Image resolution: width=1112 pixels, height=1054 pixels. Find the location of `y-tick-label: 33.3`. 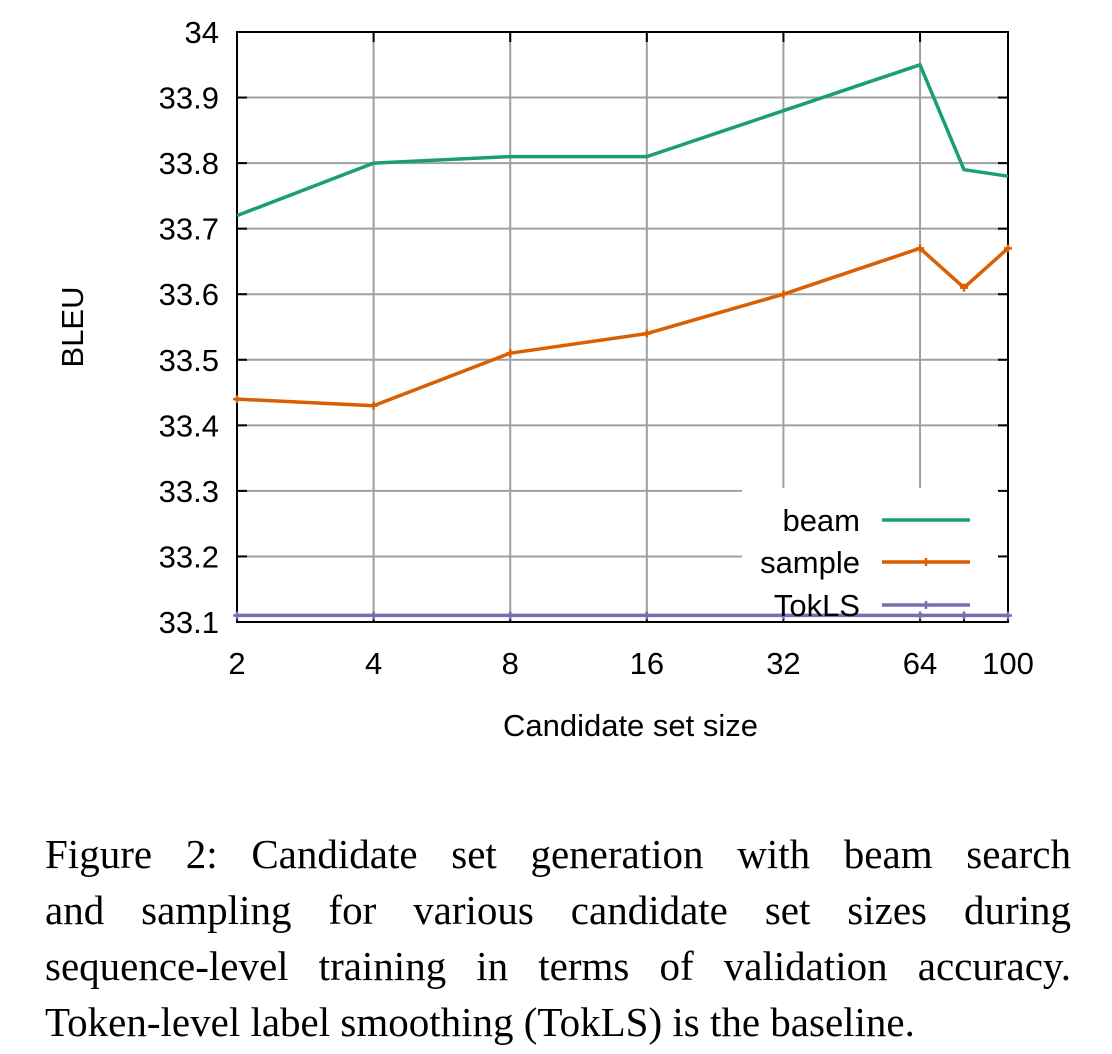

y-tick-label: 33.3 is located at coordinates (189, 491).